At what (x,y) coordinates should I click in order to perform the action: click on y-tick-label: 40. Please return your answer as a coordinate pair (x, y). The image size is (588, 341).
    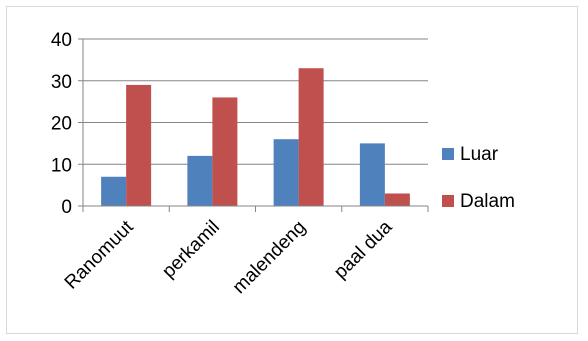
    Looking at the image, I should click on (61, 40).